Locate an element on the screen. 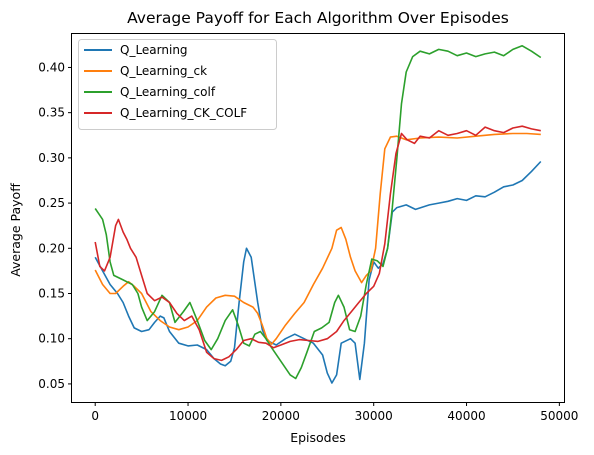 The width and height of the screenshot is (594, 455). legend-label: Q_Learning_colf is located at coordinates (168, 92).